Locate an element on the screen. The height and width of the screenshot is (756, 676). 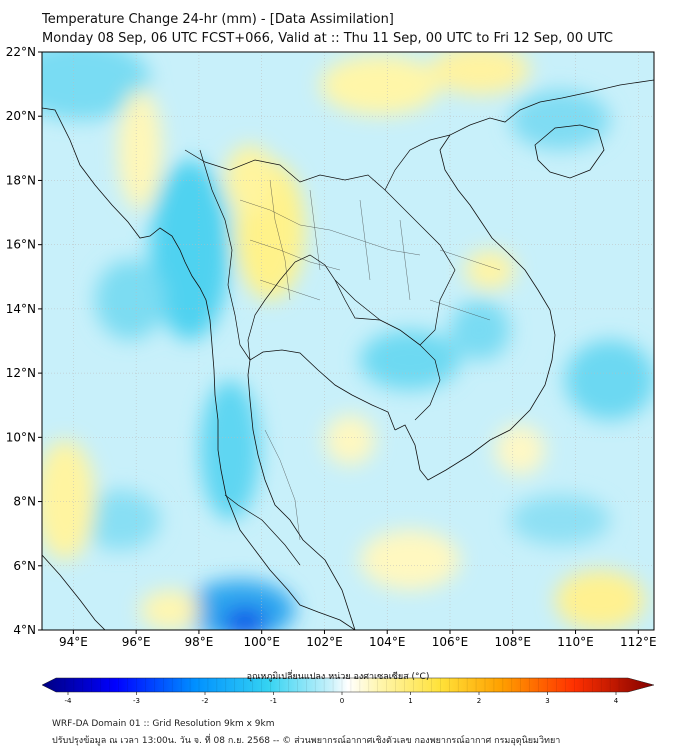
lat-label: 6°N is located at coordinates (24, 566).